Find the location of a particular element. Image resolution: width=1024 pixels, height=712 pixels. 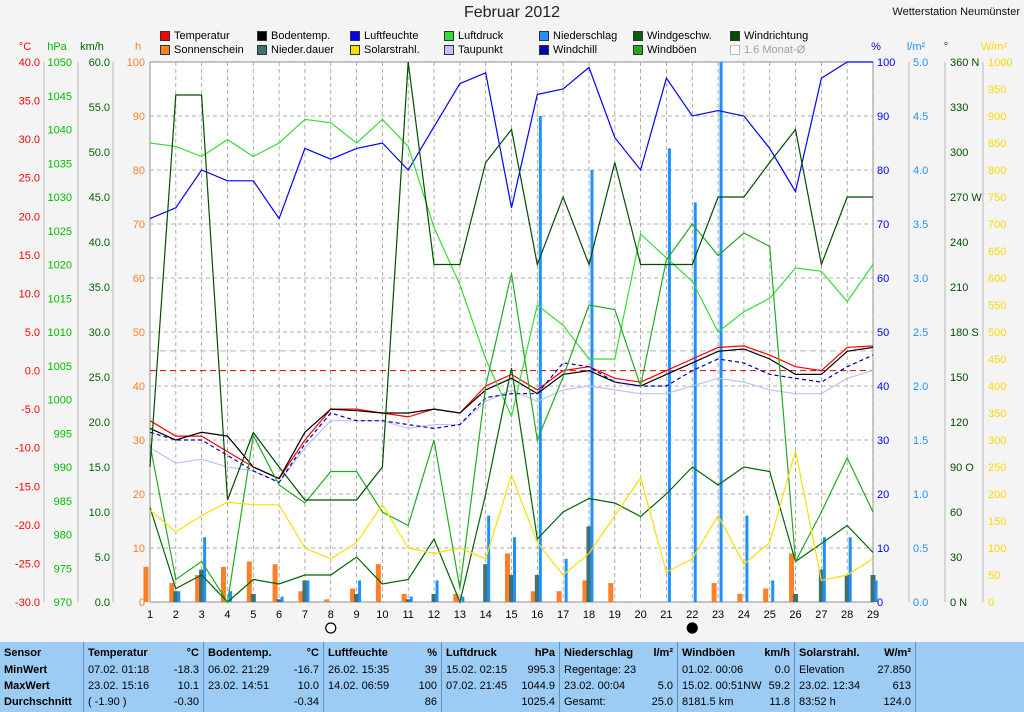

stats-column-unit: hPa is located at coordinates (544, 653).